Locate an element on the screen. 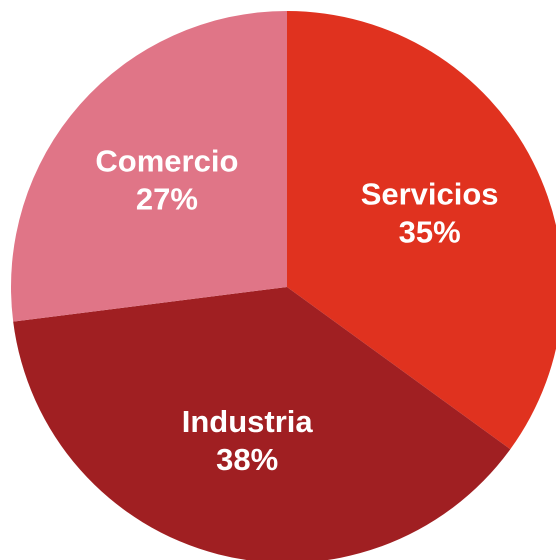 The image size is (556, 560). slice-value-label: 38% is located at coordinates (247, 459).